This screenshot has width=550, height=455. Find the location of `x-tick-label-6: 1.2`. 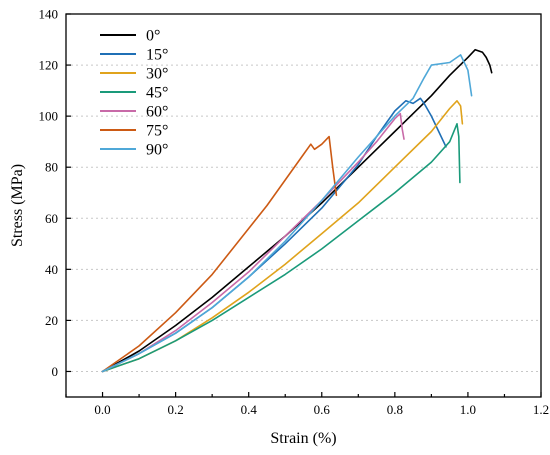

x-tick-label-6: 1.2 is located at coordinates (541, 409).